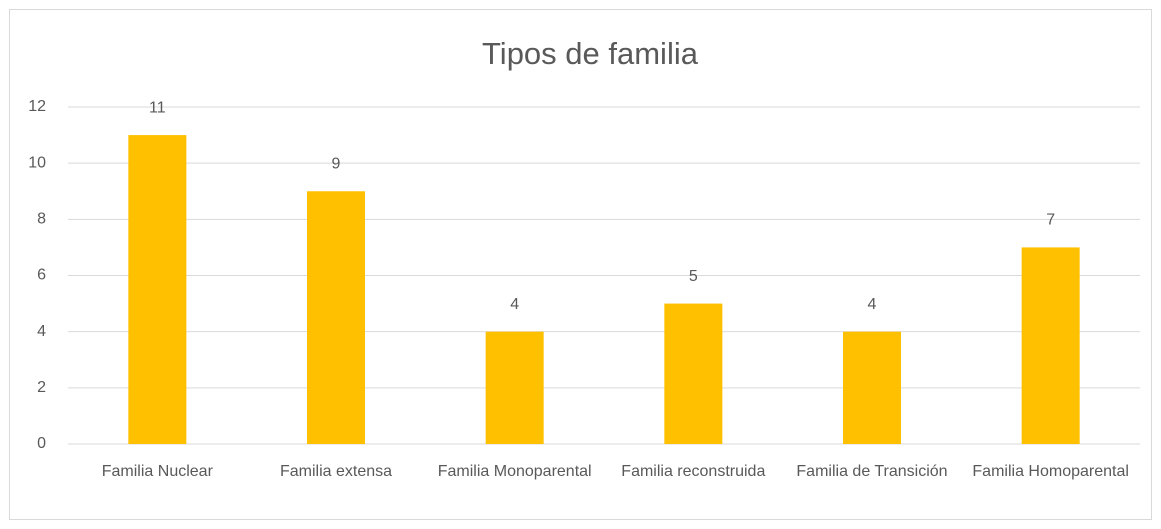 The height and width of the screenshot is (529, 1161). Describe the element at coordinates (336, 471) in the screenshot. I see `x-tick-label: Familia extensa` at that location.